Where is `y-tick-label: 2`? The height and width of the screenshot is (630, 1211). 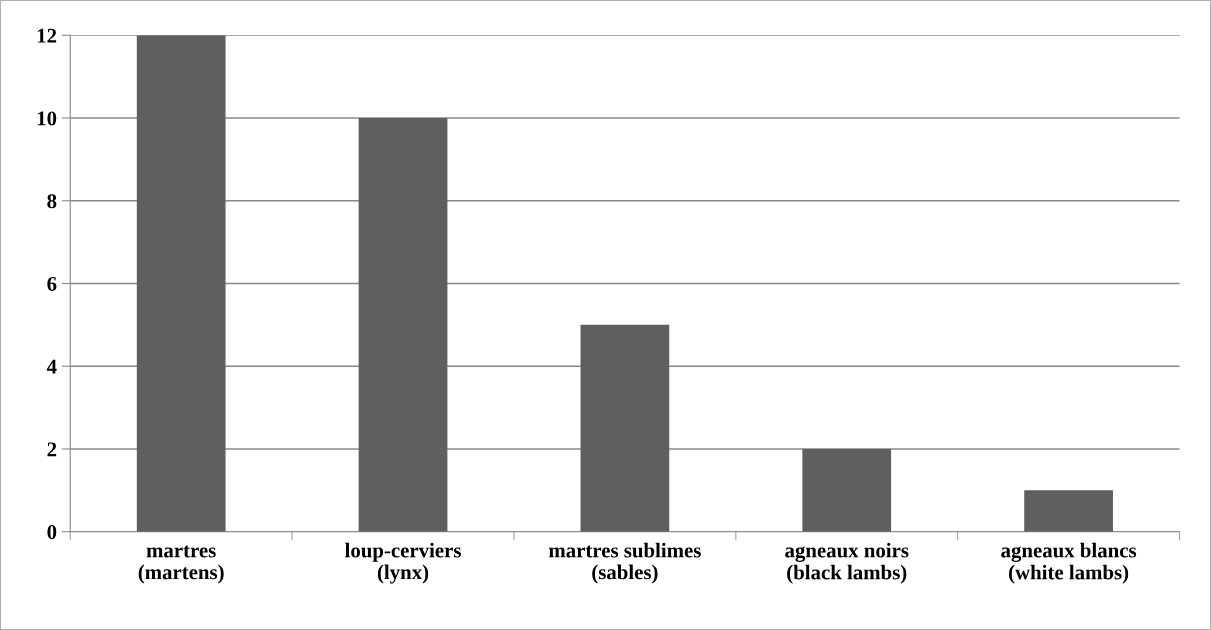
y-tick-label: 2 is located at coordinates (52, 449).